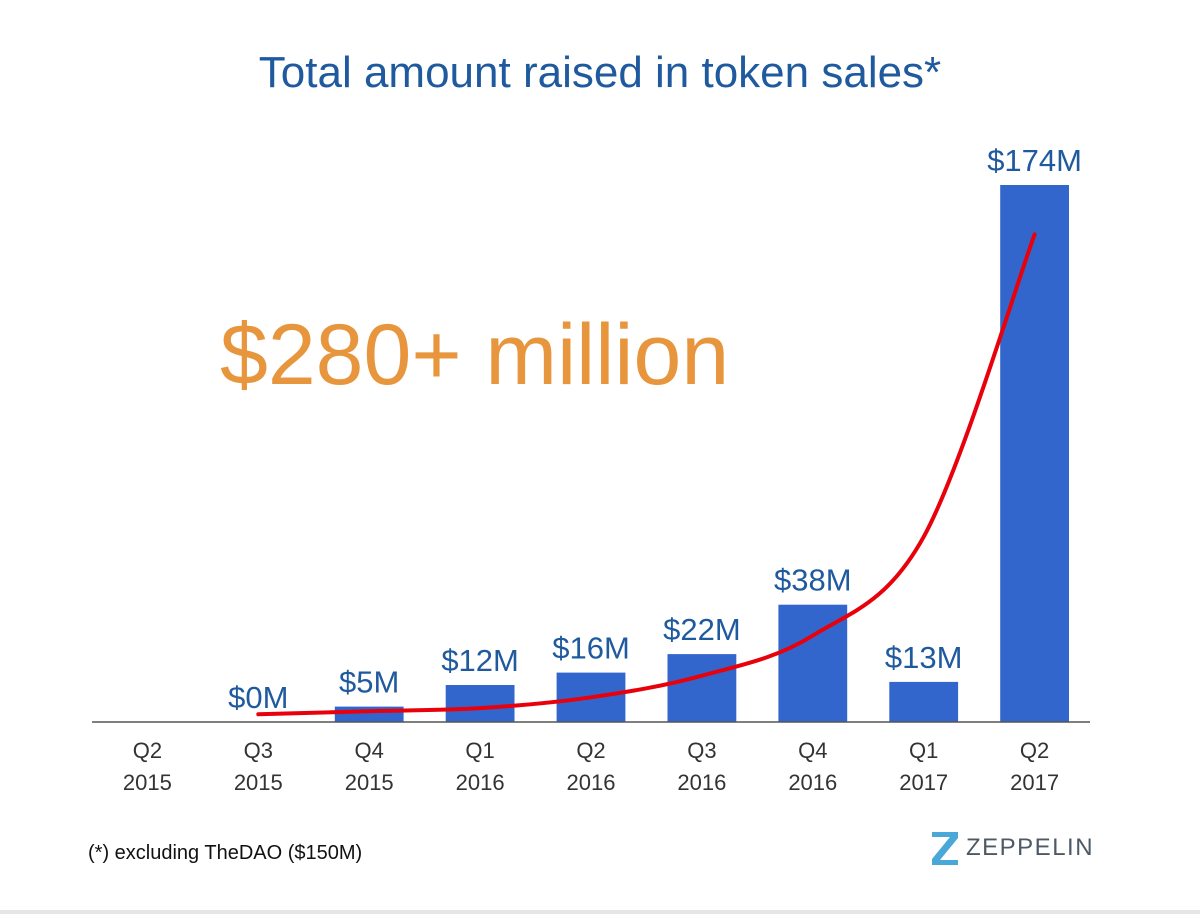  I want to click on bar-q3-2016, so click(702, 688).